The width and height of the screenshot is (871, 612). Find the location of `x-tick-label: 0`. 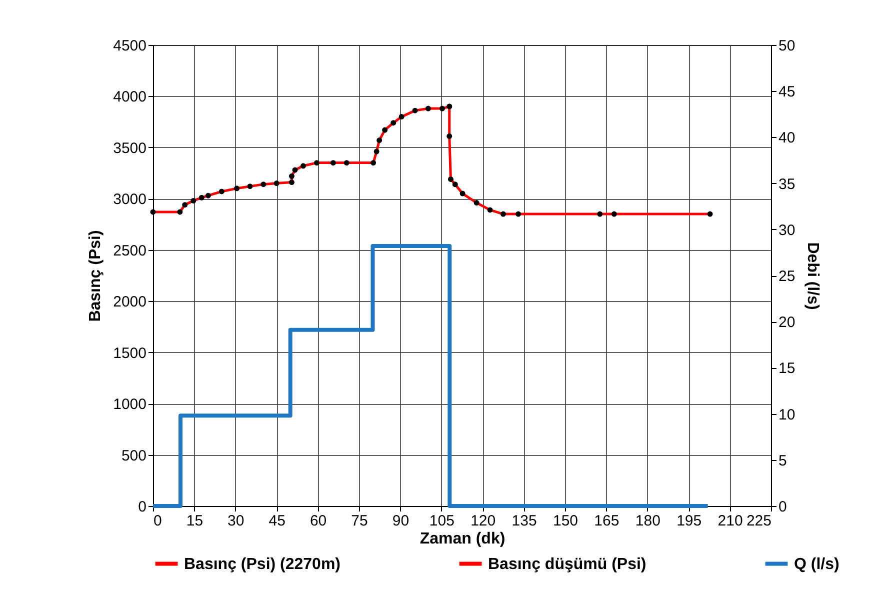

x-tick-label: 0 is located at coordinates (158, 521).